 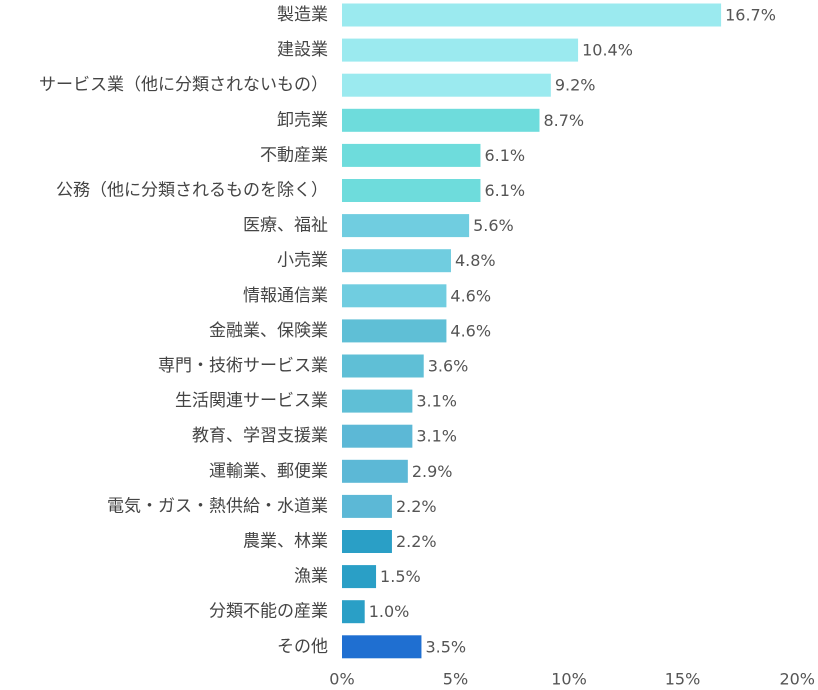 I want to click on value-label: 8.7%, so click(x=563, y=120).